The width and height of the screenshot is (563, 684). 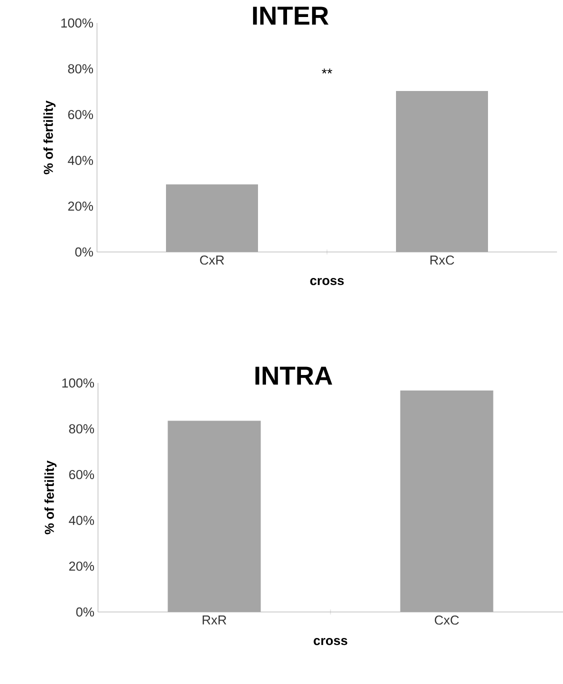 What do you see at coordinates (446, 620) in the screenshot?
I see `x-tick-label: CxC` at bounding box center [446, 620].